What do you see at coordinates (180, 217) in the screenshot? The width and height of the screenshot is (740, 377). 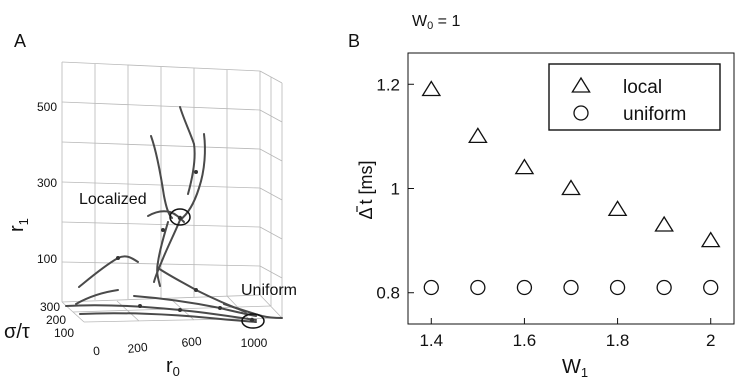 I see `localized-marker` at bounding box center [180, 217].